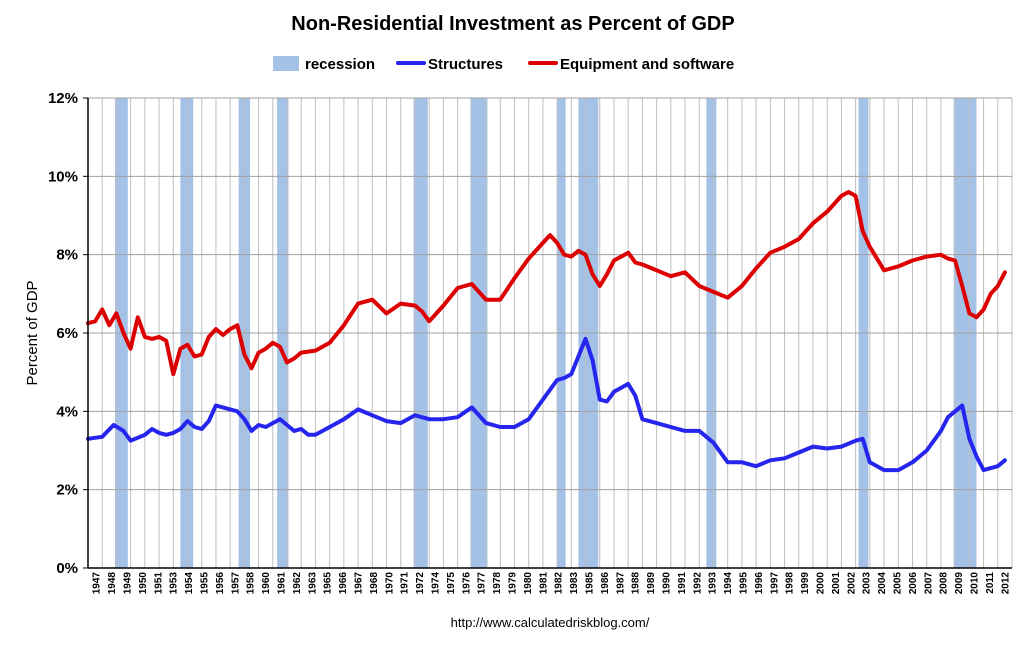 This screenshot has height=648, width=1023. Describe the element at coordinates (836, 583) in the screenshot. I see `x-tick-label: 2001` at that location.